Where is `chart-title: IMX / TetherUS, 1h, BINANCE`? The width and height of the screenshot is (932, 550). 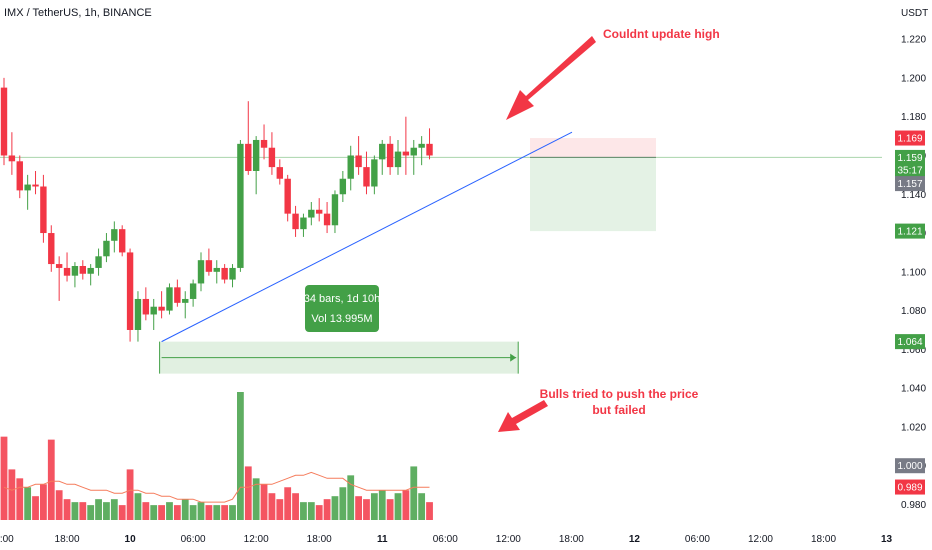 chart-title: IMX / TetherUS, 1h, BINANCE is located at coordinates (78, 13).